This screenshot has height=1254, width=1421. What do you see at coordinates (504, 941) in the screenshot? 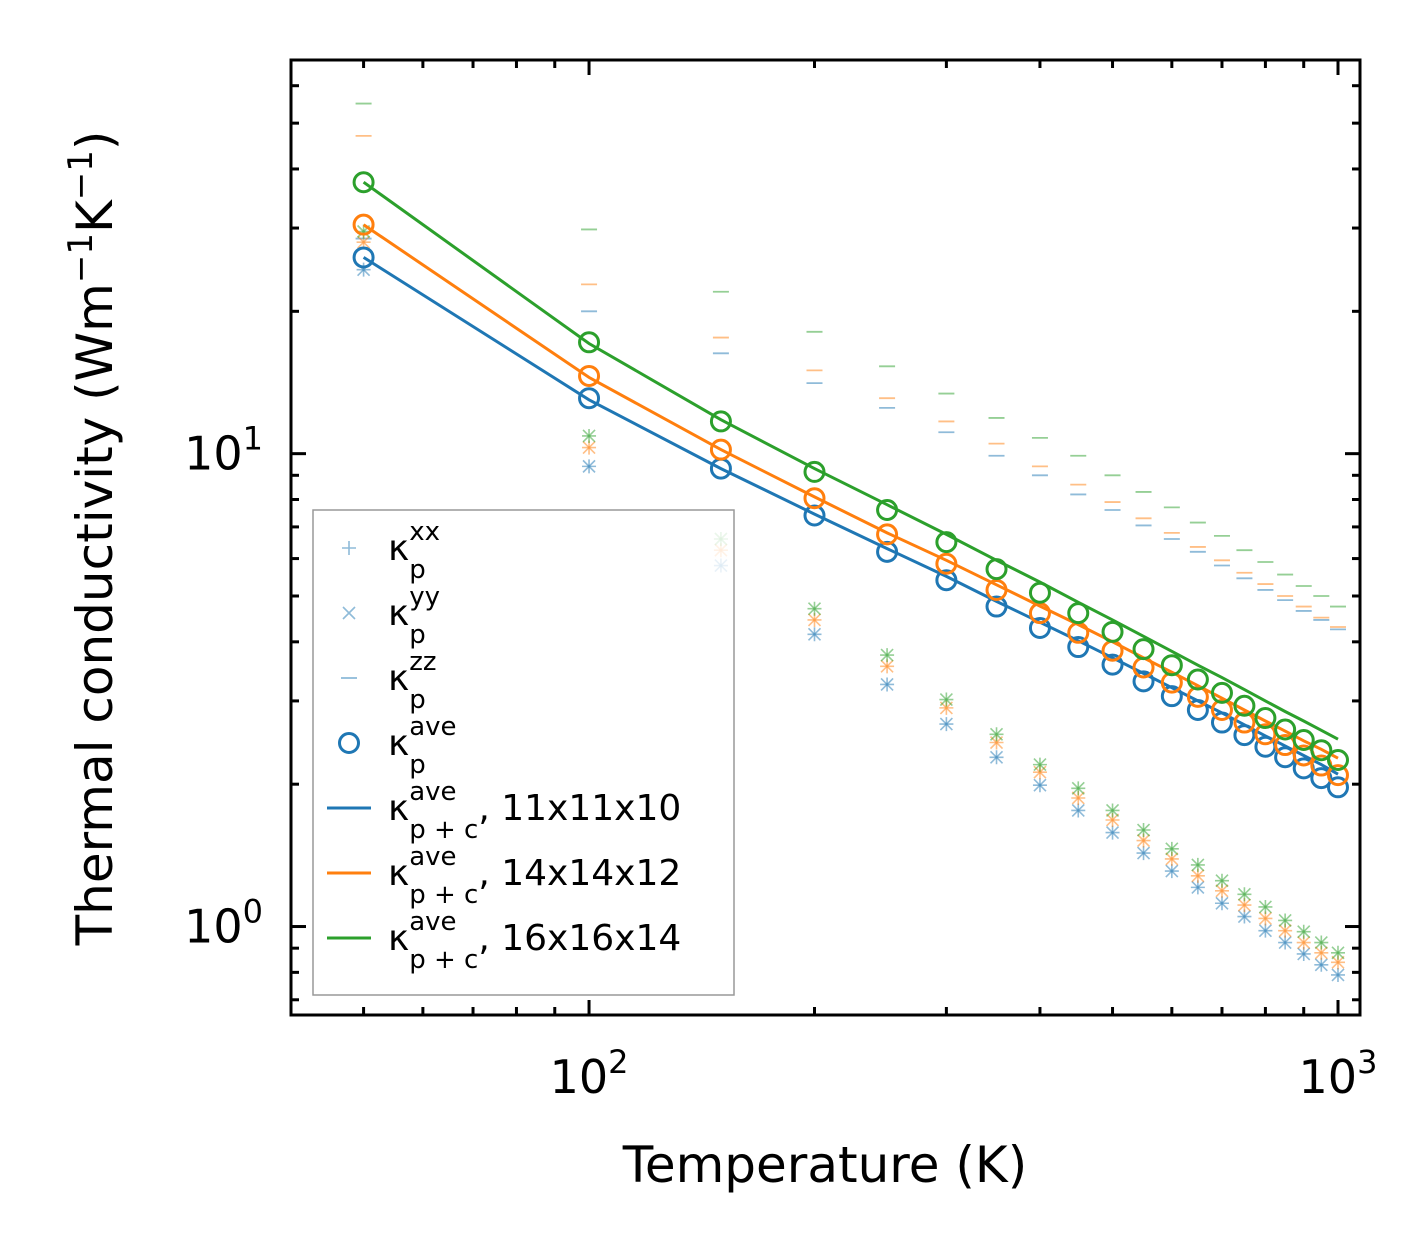
I see `legend-entry: κave p + c, 16x16x14` at bounding box center [504, 941].